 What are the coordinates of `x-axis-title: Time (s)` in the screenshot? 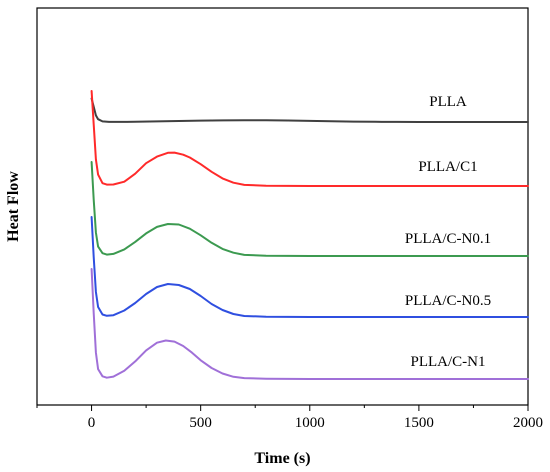 It's located at (282, 458).